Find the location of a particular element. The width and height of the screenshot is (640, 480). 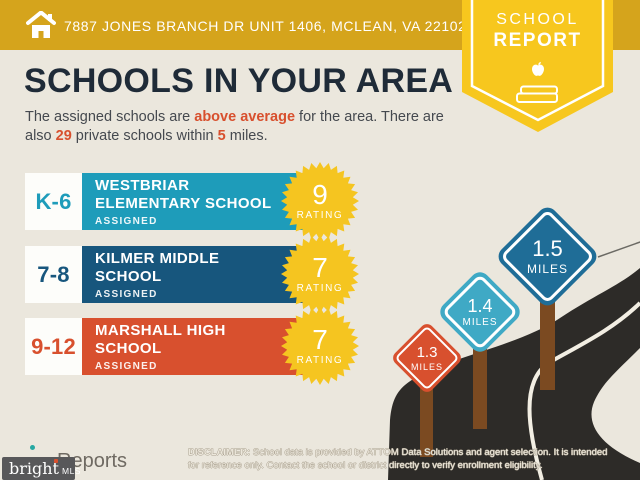

grade-range: 7-8 is located at coordinates (53, 274).